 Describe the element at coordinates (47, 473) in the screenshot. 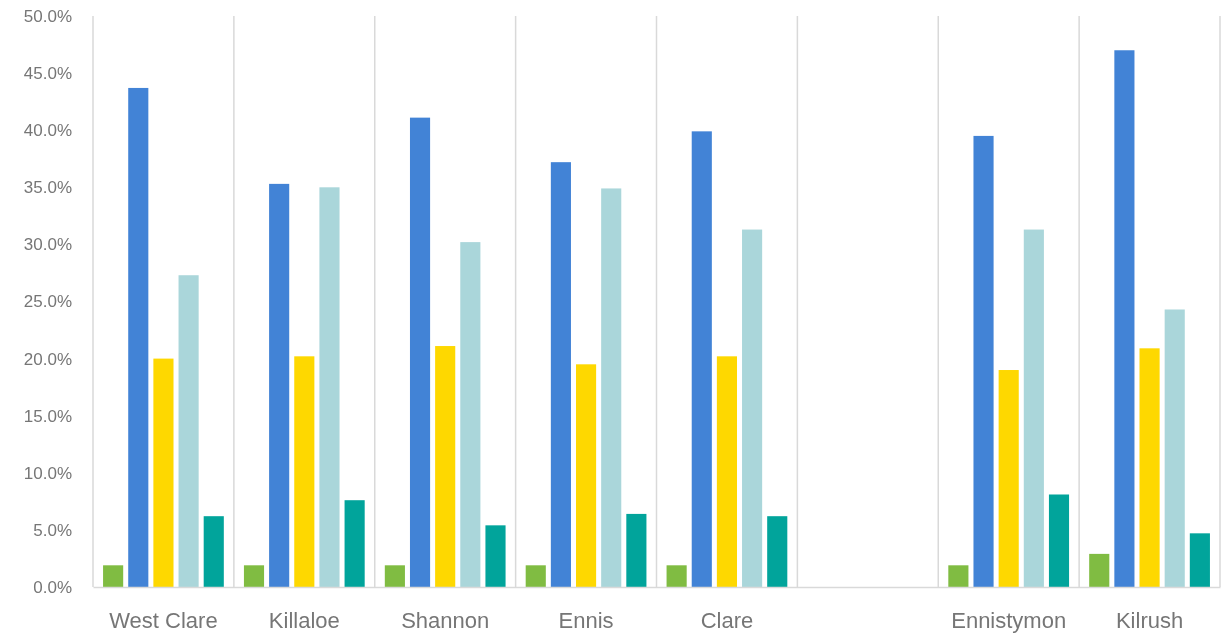

I see `y-tick-label: 10.0%` at that location.